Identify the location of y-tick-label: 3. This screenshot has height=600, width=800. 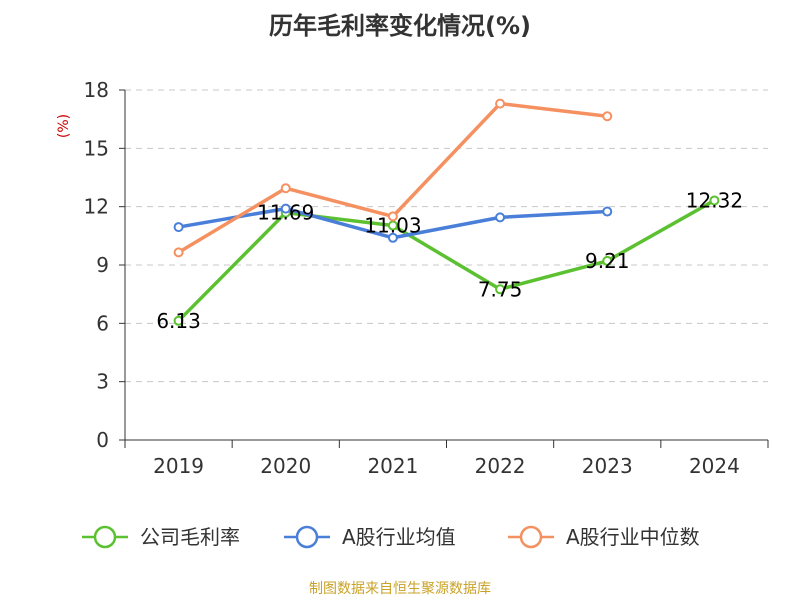
(102, 382).